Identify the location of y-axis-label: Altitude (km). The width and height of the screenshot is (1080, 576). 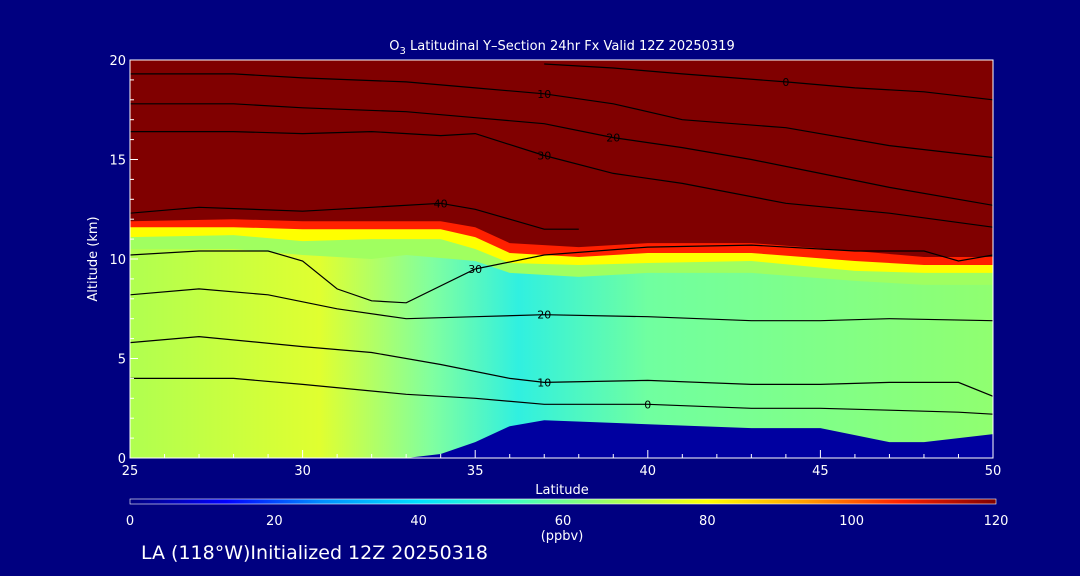
(93, 258).